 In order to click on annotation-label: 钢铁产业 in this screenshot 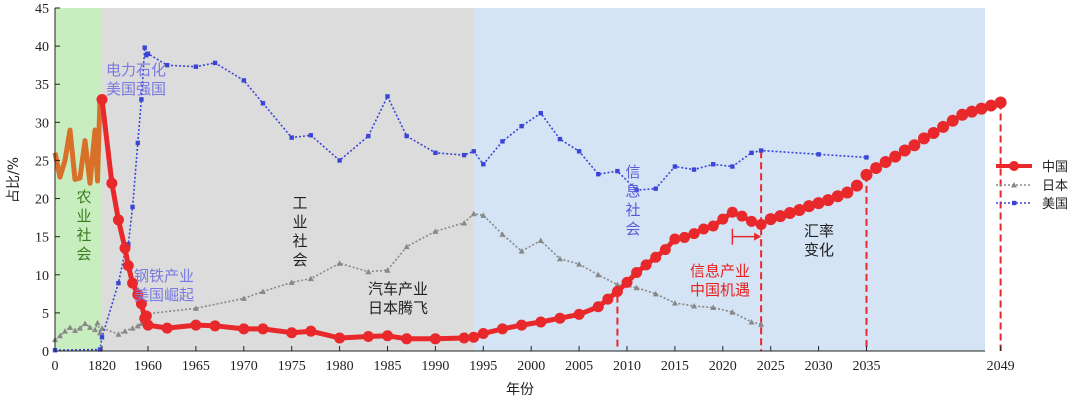, I will do `click(164, 276)`.